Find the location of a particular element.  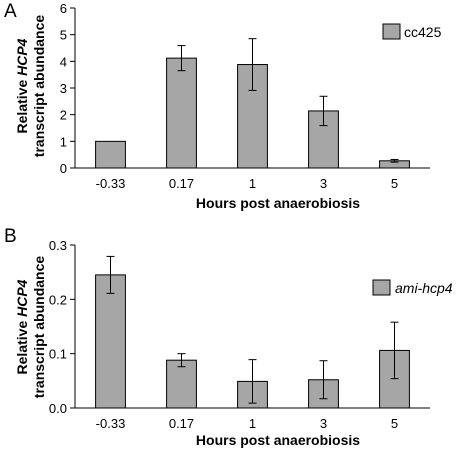

panel-a-x-ticks: -0.33 0.17 1 3 5 is located at coordinates (247, 183).